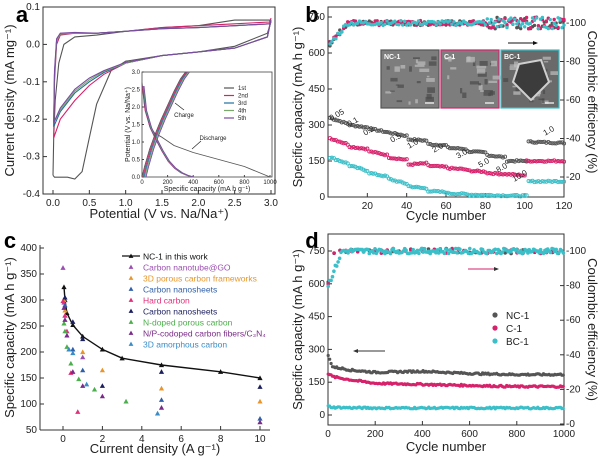 The image size is (600, 461). What do you see at coordinates (175, 257) in the screenshot?
I see `legend-label: NC-1 in this work` at bounding box center [175, 257].